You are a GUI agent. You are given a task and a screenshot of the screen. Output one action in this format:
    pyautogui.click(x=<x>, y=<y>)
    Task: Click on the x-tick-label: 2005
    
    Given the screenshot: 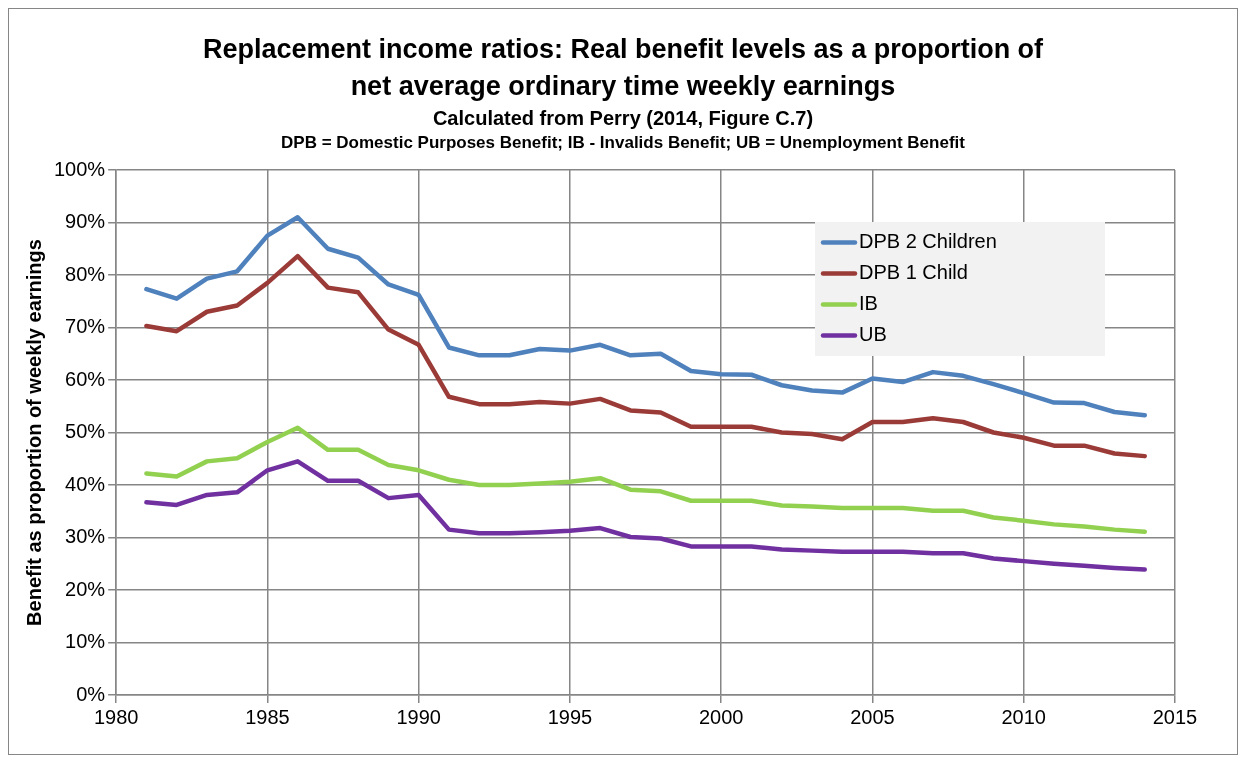 What is the action you would take?
    pyautogui.click(x=872, y=716)
    